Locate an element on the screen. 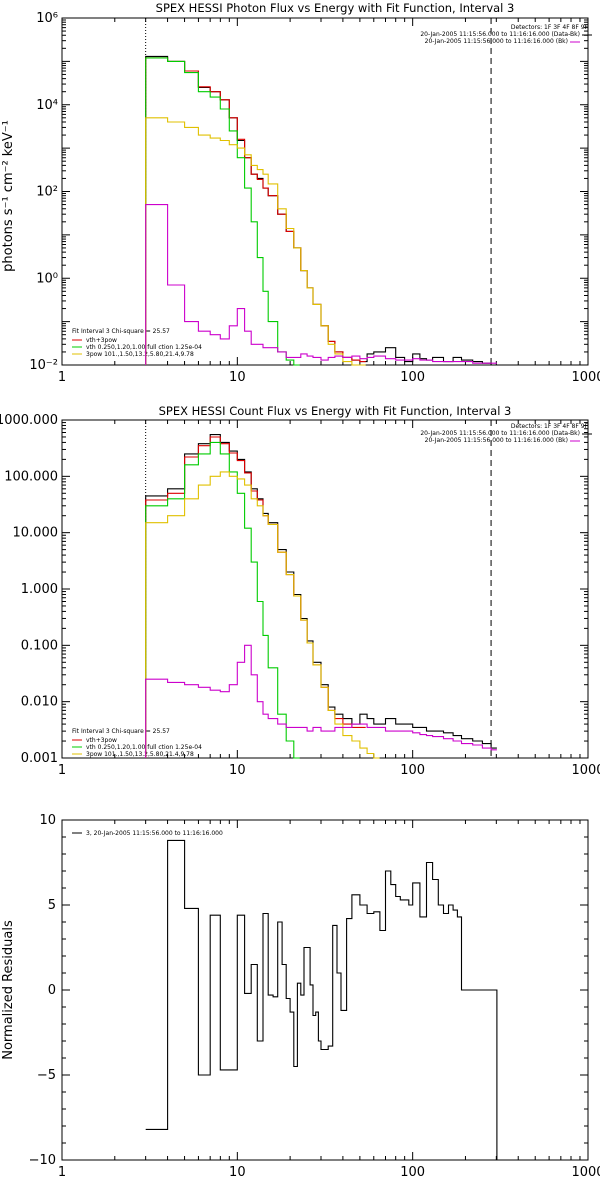 This screenshot has height=1200, width=600. x-tick-label-1: 100 is located at coordinates (412, 770).